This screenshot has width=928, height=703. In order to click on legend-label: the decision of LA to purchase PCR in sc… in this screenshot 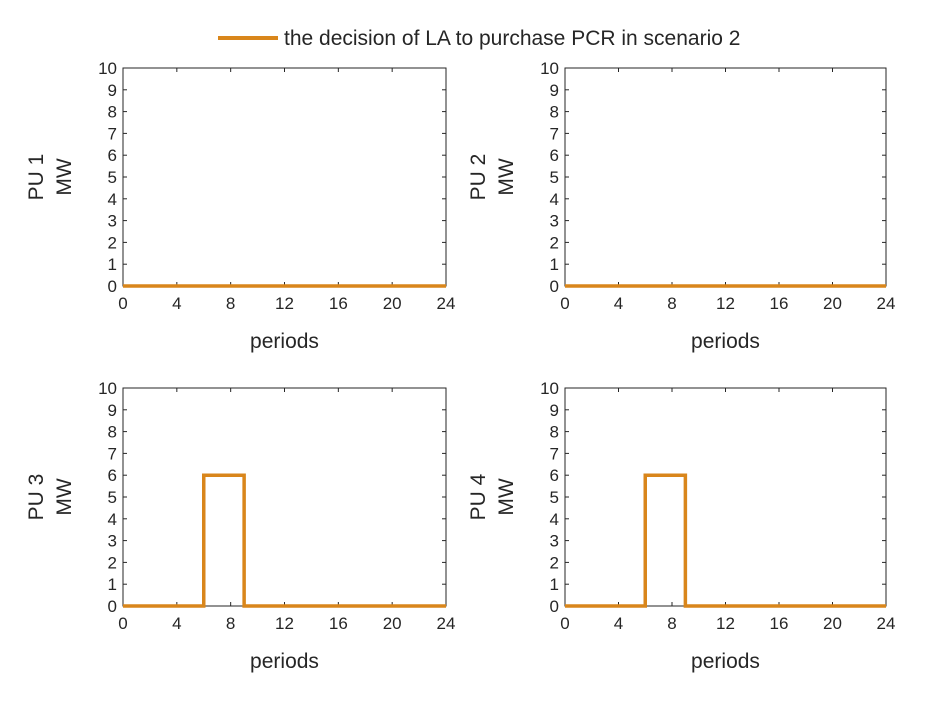, I will do `click(512, 38)`.